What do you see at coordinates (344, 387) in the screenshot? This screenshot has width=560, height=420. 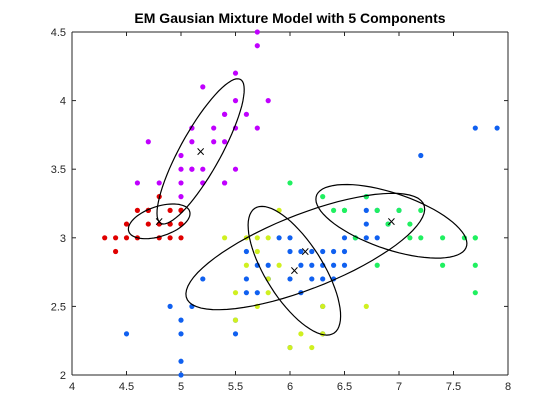 I see `x-tick-label: 6.5` at bounding box center [344, 387].